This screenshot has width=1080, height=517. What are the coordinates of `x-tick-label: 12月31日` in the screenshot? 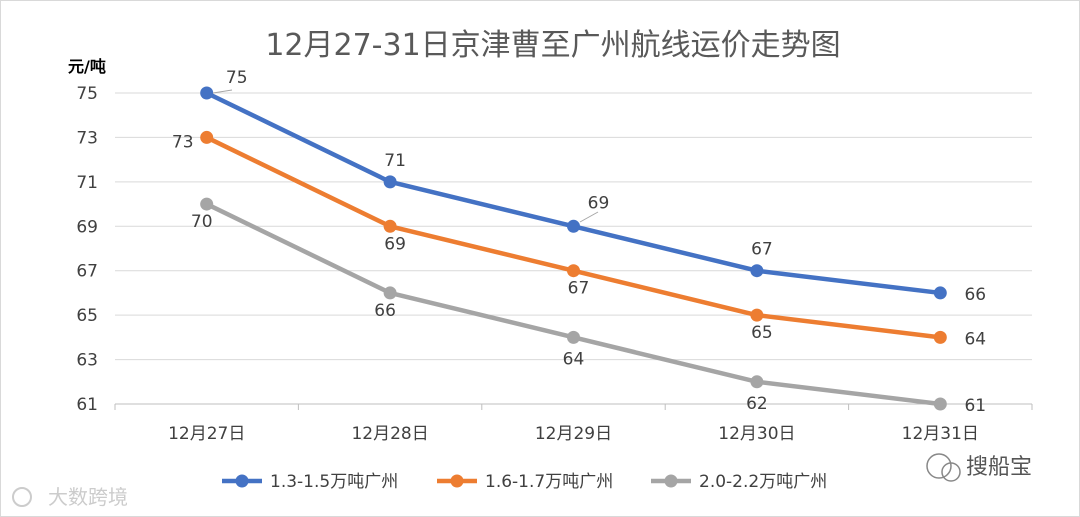 It's located at (940, 434).